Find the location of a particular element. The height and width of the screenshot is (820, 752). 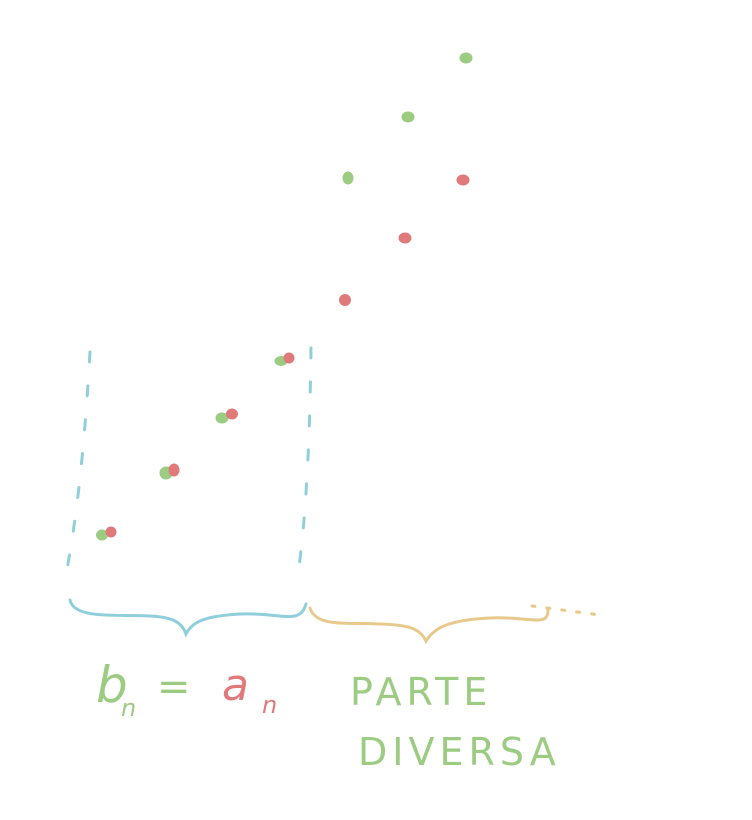

brace-continuation-dots is located at coordinates (566, 610).